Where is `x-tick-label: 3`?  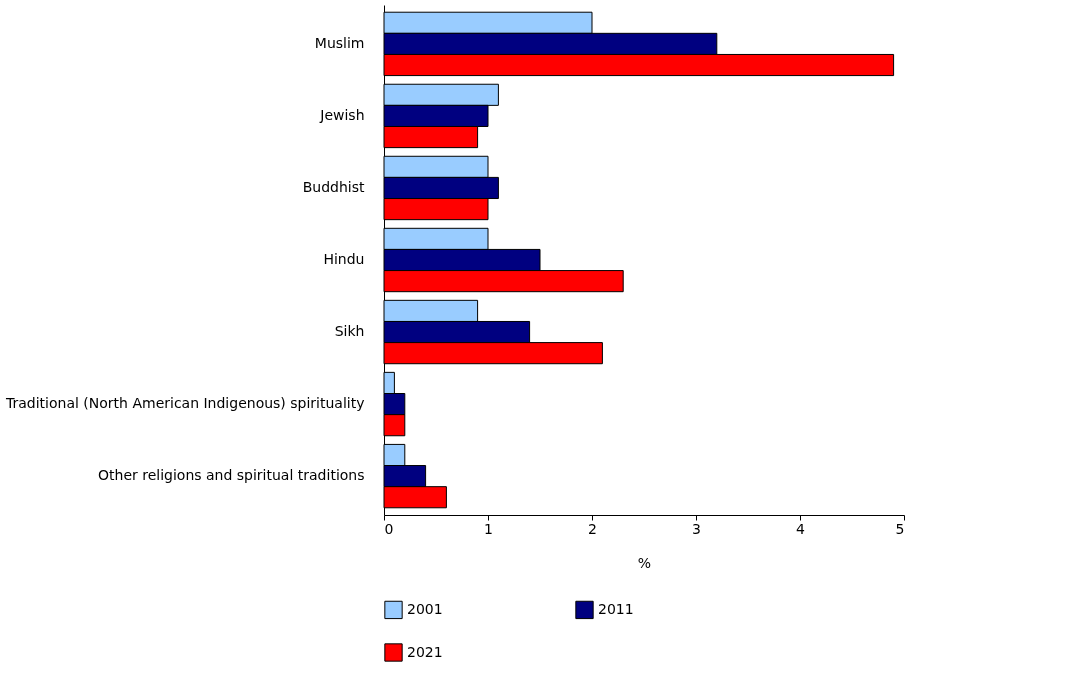 x-tick-label: 3 is located at coordinates (696, 528).